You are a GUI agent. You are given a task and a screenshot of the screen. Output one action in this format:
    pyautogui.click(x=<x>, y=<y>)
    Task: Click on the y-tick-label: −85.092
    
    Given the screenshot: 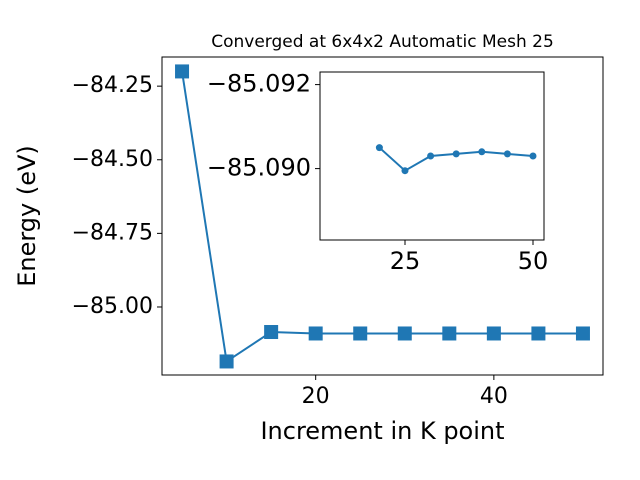 What is the action you would take?
    pyautogui.click(x=259, y=84)
    